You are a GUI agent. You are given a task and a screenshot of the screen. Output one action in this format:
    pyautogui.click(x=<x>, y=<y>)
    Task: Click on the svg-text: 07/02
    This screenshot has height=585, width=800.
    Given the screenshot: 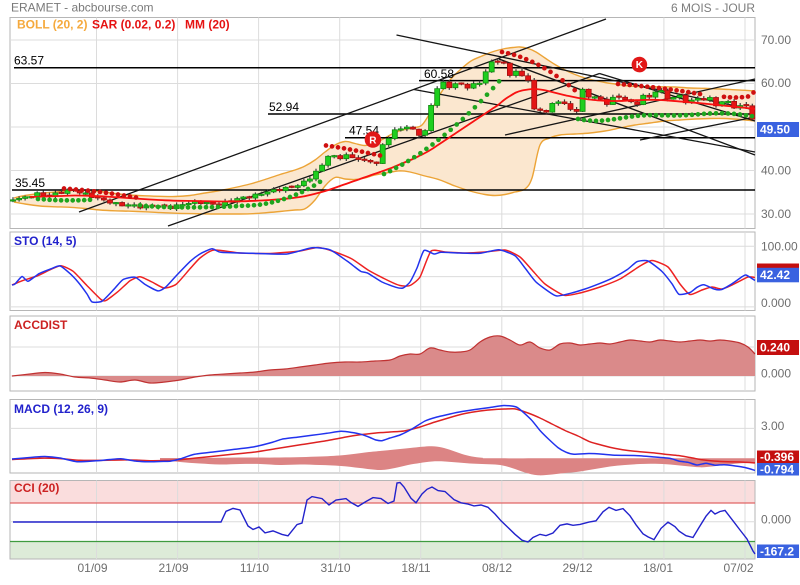 What is the action you would take?
    pyautogui.click(x=738, y=568)
    